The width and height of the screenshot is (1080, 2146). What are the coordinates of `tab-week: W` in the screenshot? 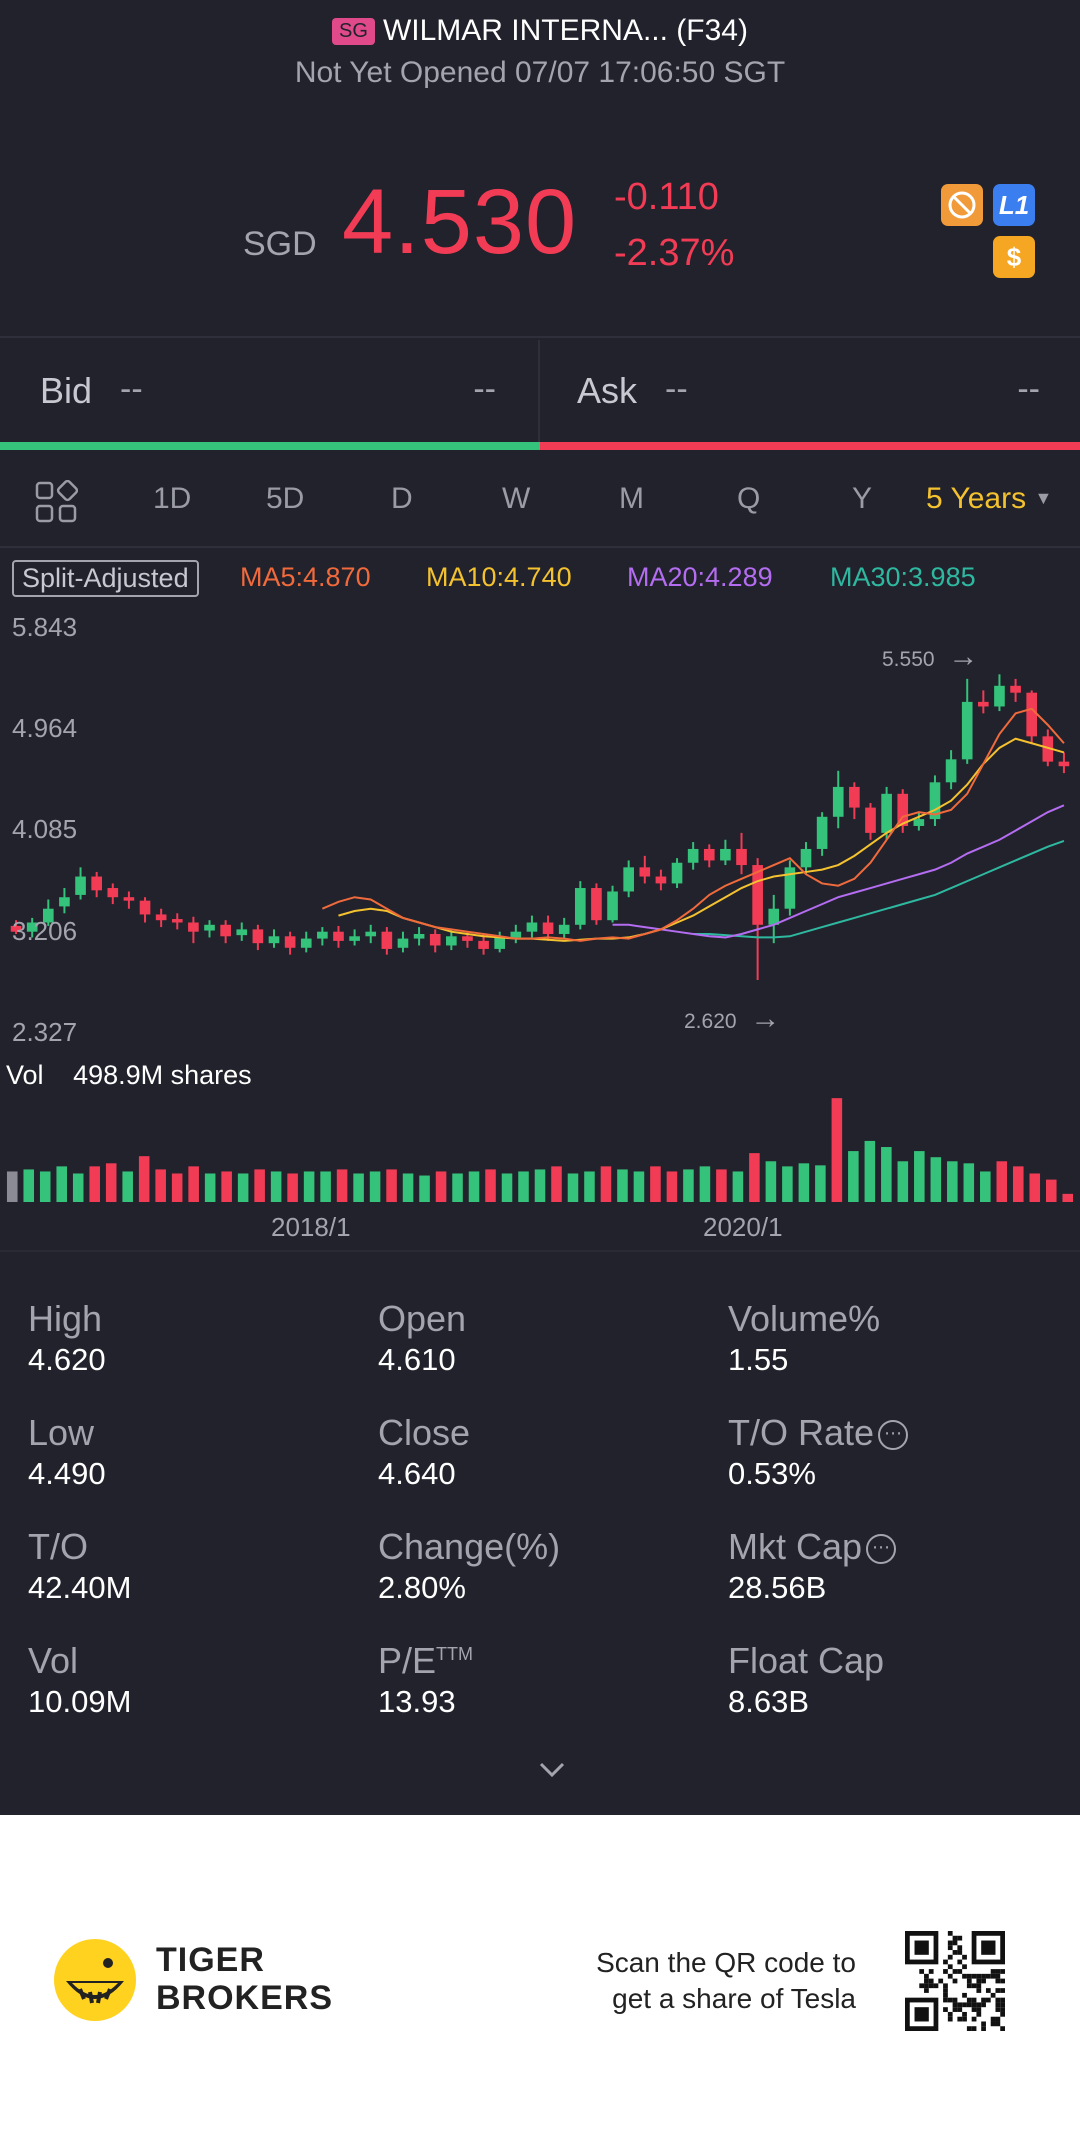 It's located at (516, 498).